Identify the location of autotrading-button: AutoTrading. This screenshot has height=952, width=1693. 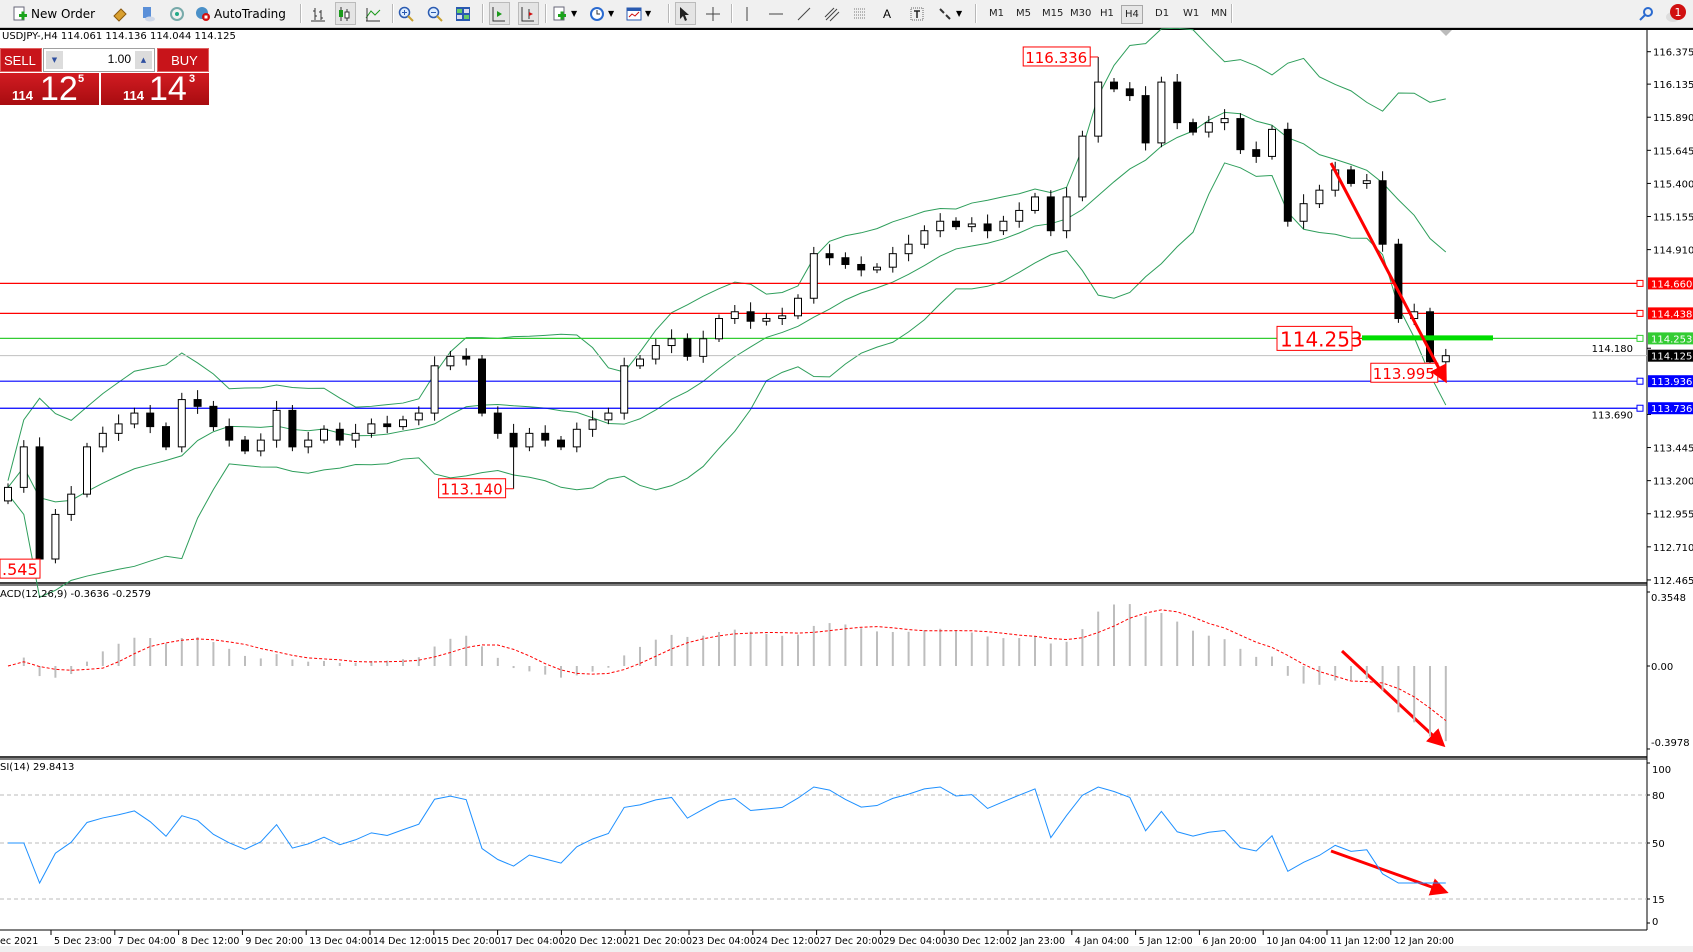
(240, 13).